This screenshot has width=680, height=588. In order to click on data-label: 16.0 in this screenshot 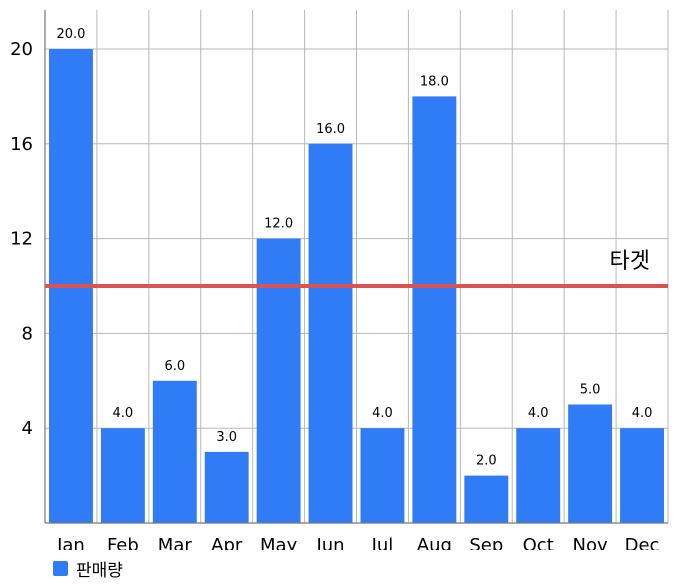, I will do `click(330, 129)`.